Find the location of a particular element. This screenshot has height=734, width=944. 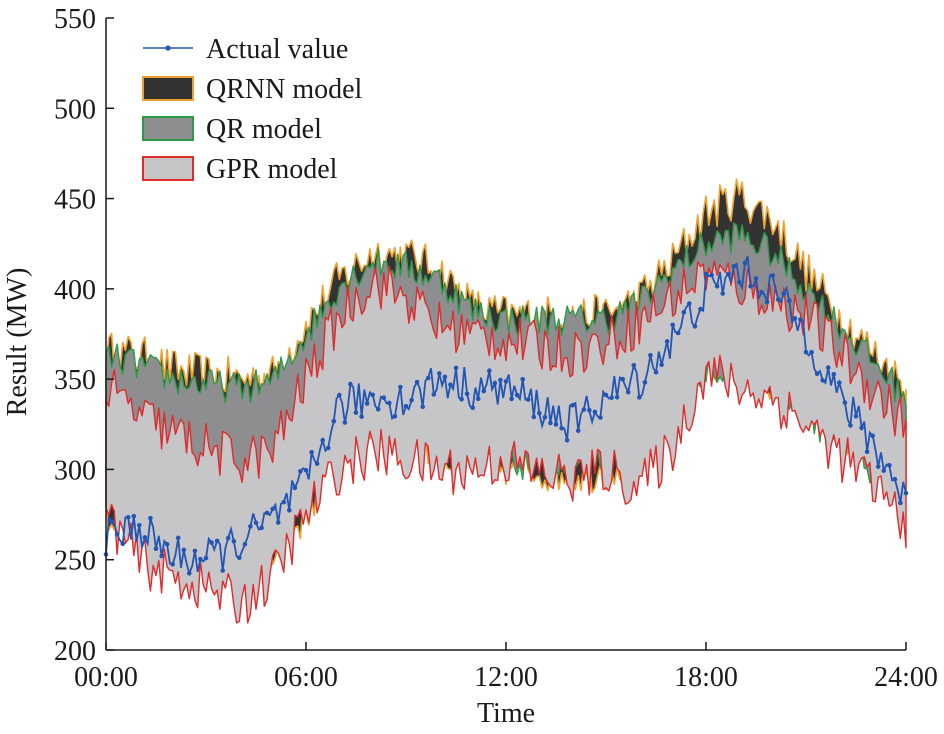

x-tick-label: 00:00 is located at coordinates (106, 677).